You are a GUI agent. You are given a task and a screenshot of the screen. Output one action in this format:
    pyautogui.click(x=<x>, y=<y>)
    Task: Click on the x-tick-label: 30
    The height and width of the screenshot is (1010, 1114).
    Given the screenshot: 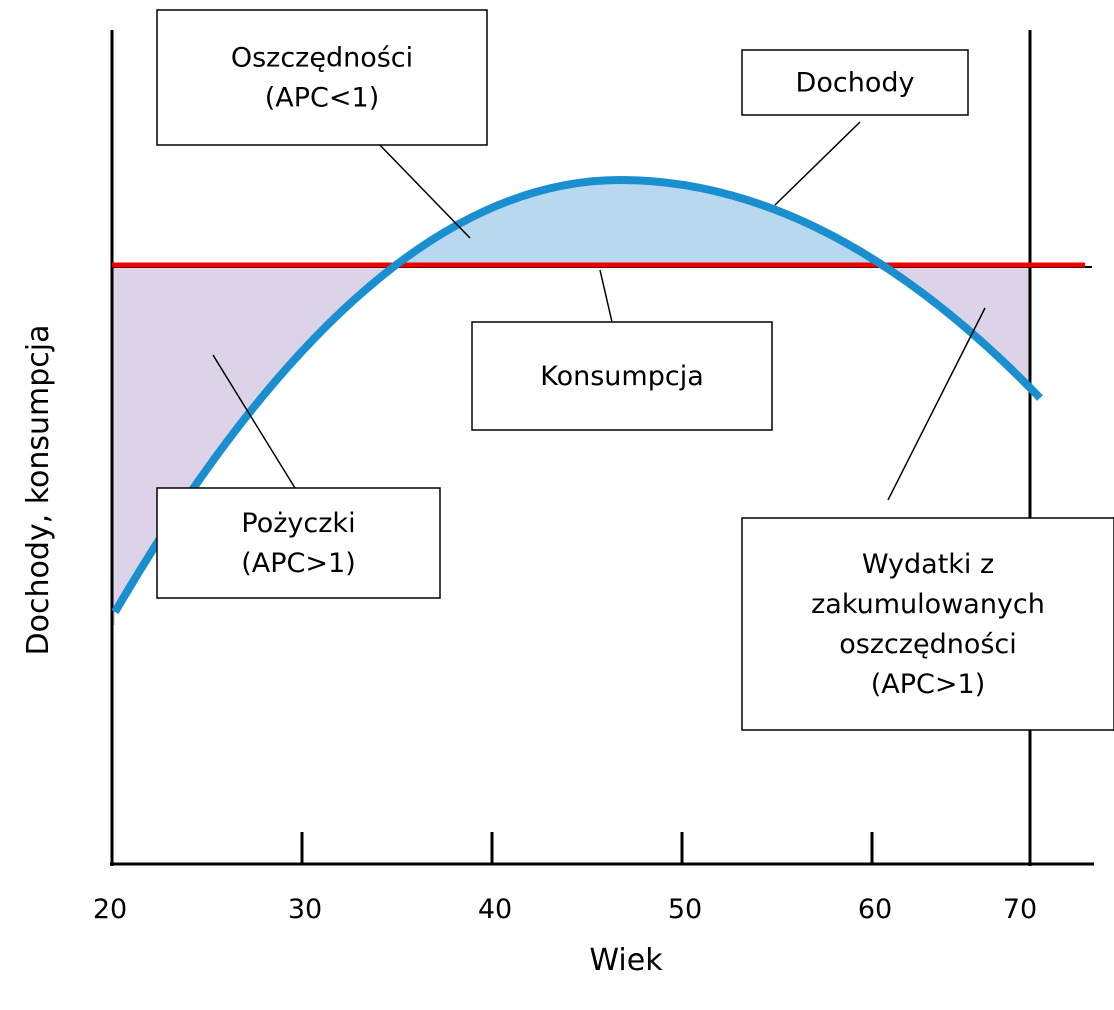 What is the action you would take?
    pyautogui.click(x=305, y=909)
    